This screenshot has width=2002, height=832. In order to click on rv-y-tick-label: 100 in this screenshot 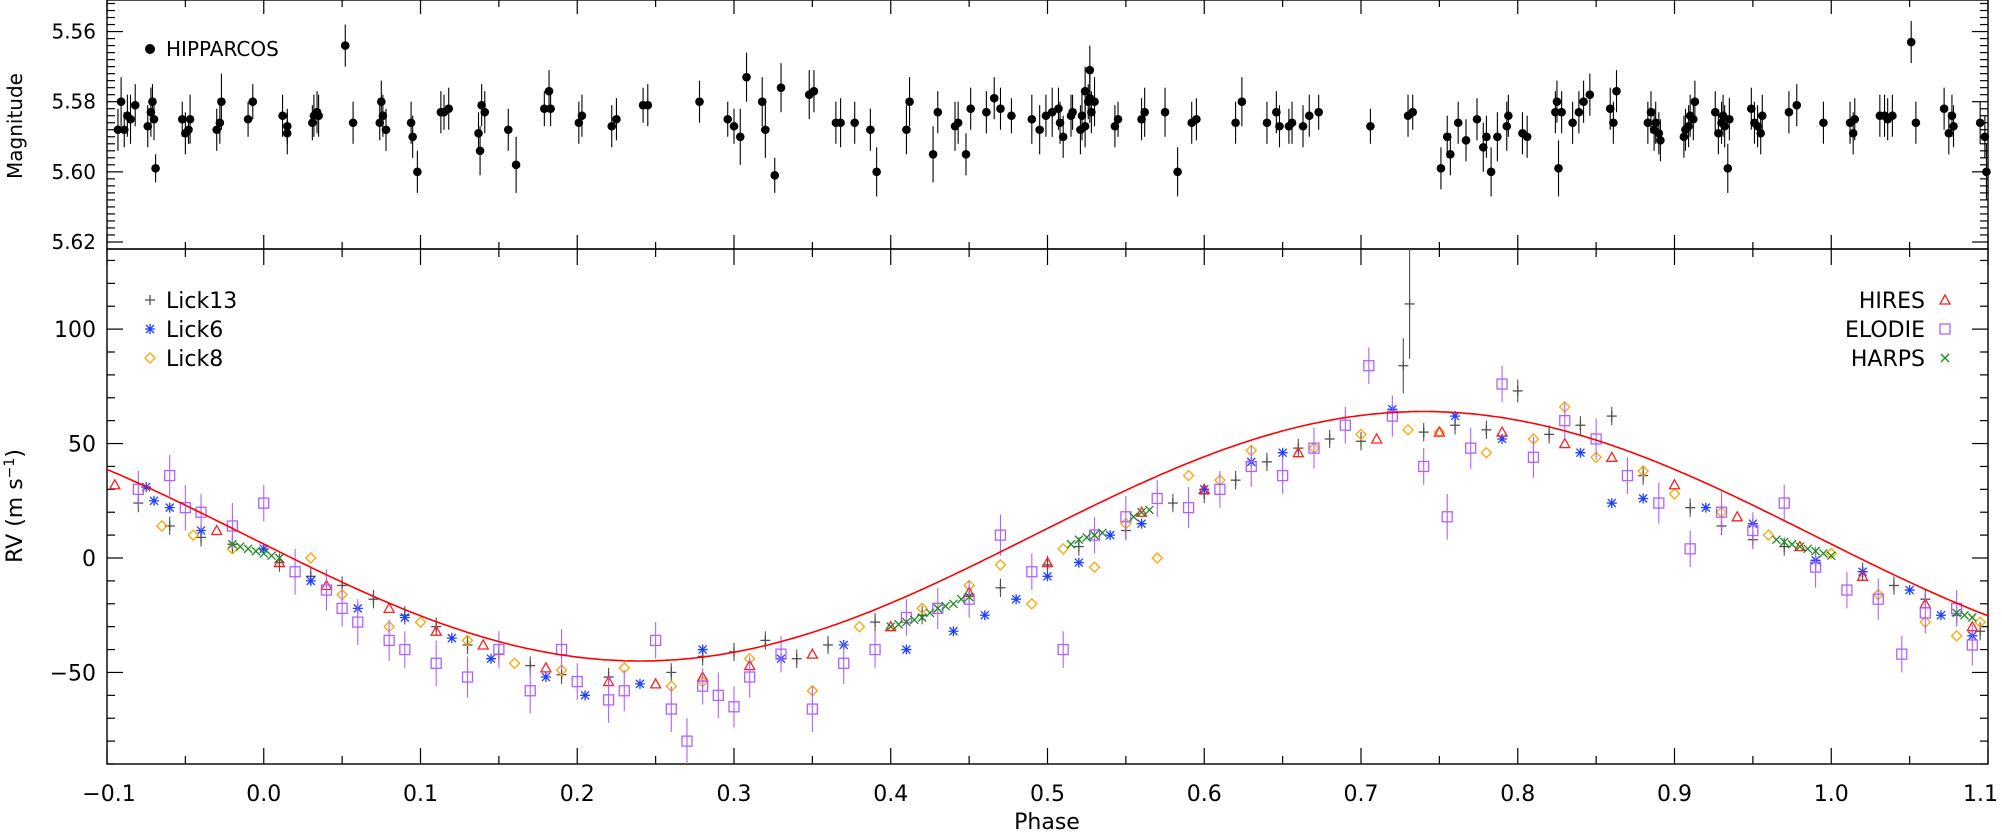, I will do `click(75, 330)`.